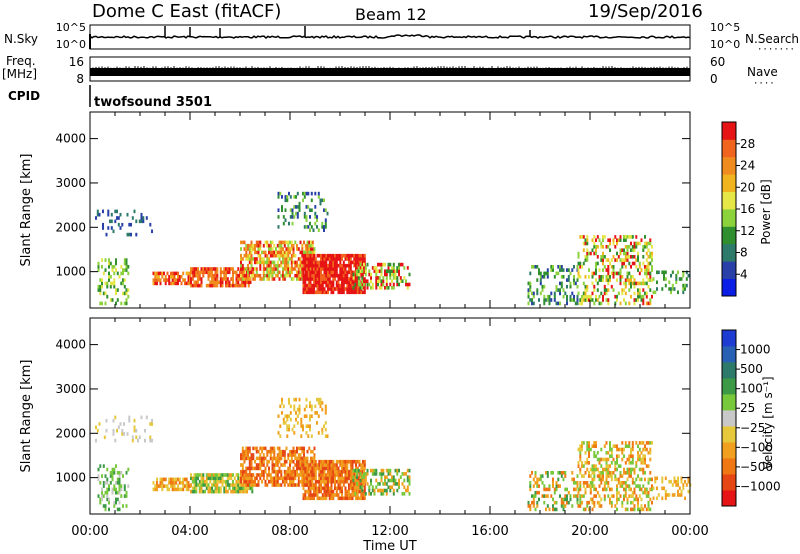  I want to click on x-tick-label: 08:00, so click(289, 531).